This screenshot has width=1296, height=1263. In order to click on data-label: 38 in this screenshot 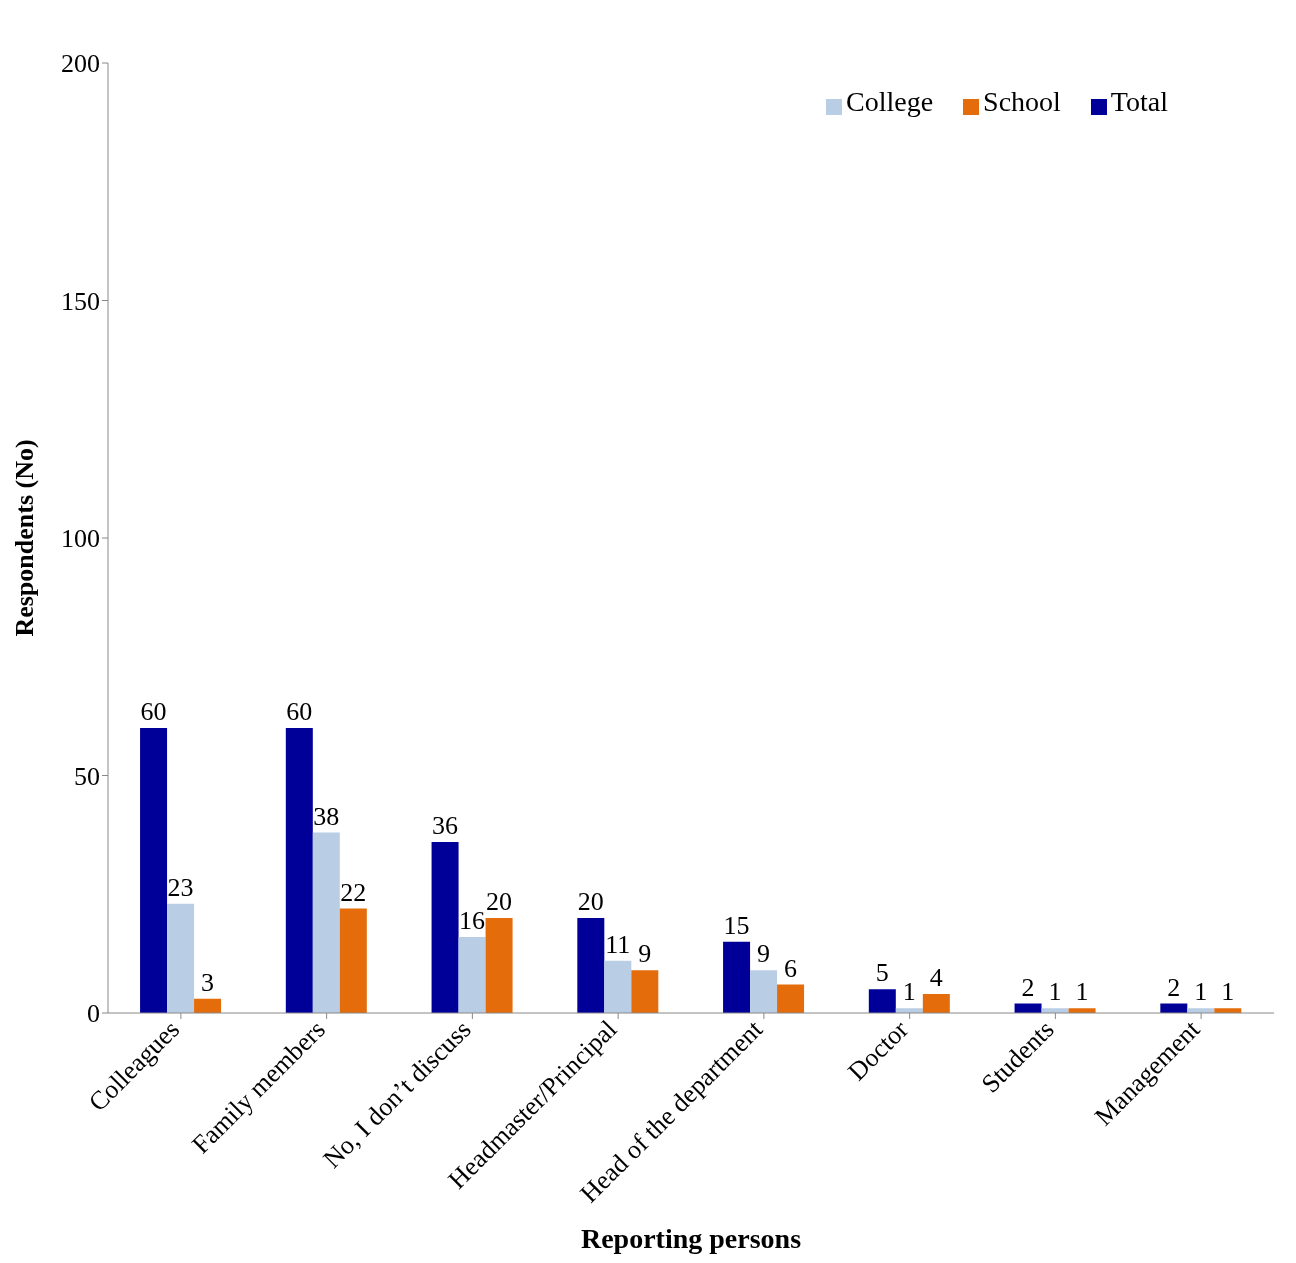, I will do `click(326, 816)`.